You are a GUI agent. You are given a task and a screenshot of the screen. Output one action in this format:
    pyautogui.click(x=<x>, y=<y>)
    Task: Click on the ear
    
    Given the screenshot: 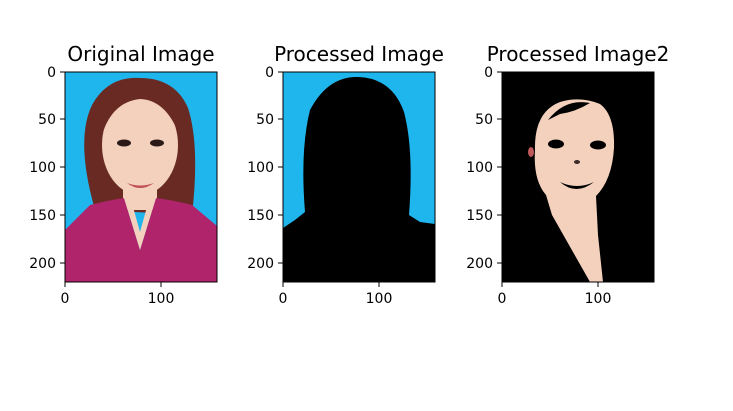 What is the action you would take?
    pyautogui.click(x=531, y=152)
    